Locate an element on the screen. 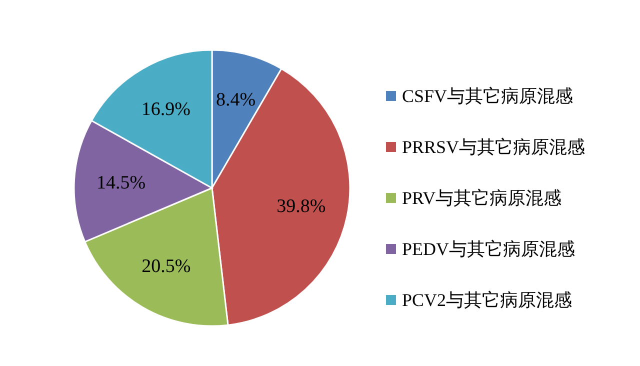  data-label: 20.5% is located at coordinates (166, 267).